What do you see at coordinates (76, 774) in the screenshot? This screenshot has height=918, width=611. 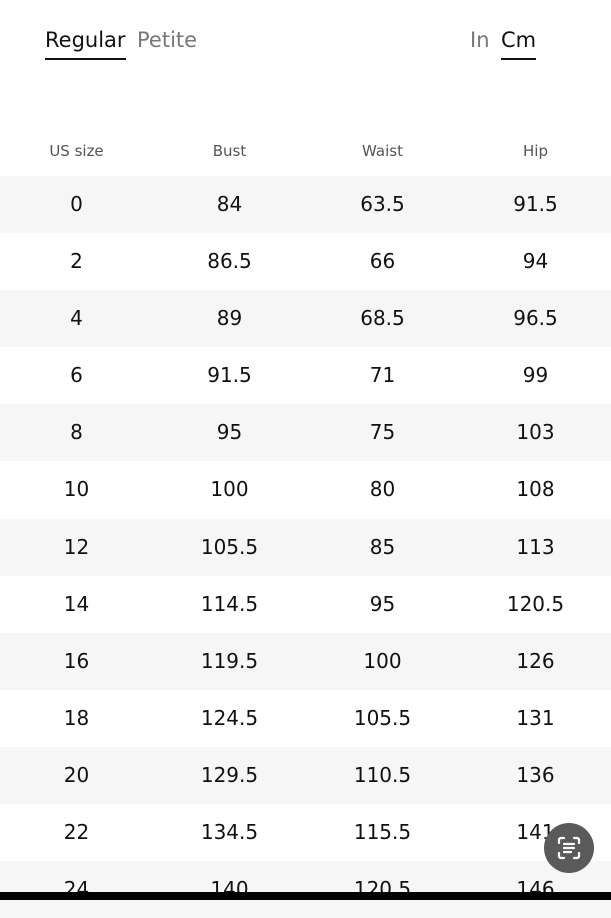 I see `table-cell: 20` at bounding box center [76, 774].